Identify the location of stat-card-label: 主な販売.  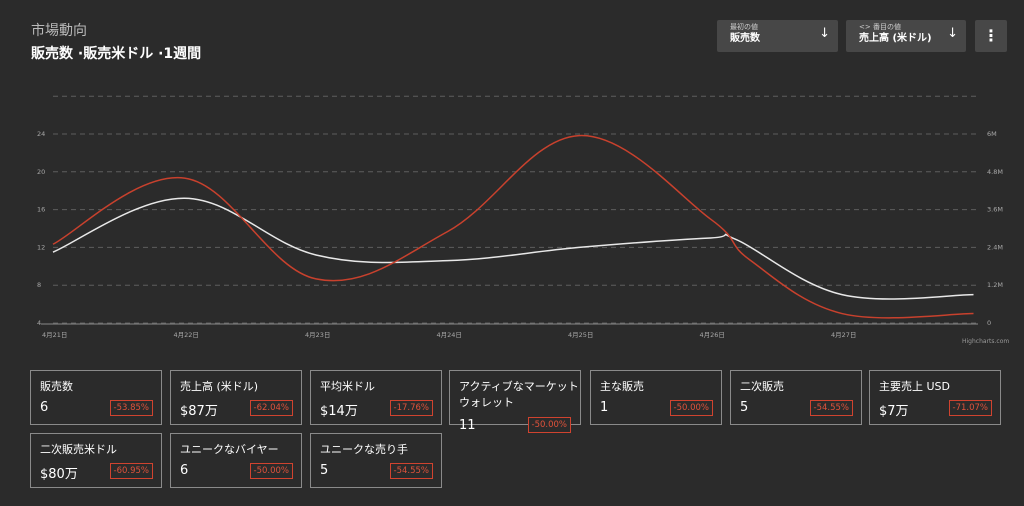
(622, 386).